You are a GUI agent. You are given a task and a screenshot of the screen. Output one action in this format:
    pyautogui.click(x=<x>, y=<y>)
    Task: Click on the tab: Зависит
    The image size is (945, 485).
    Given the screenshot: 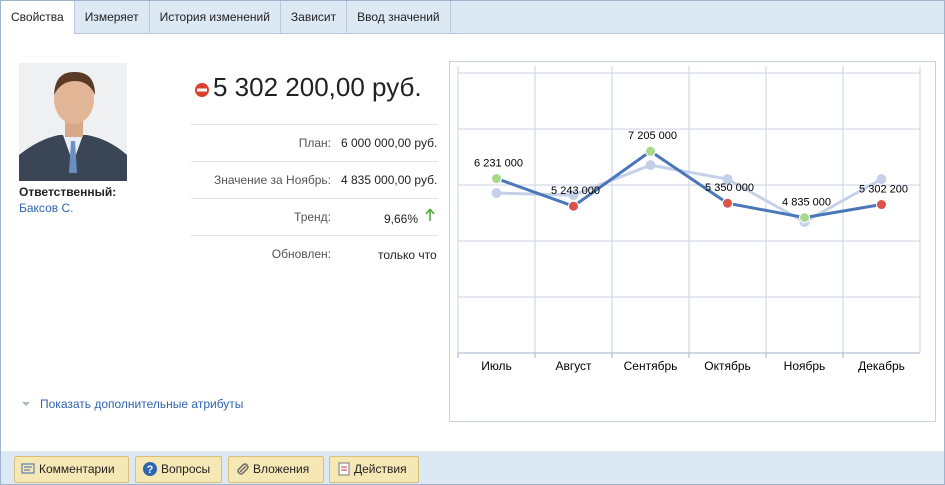 What is the action you would take?
    pyautogui.click(x=314, y=17)
    